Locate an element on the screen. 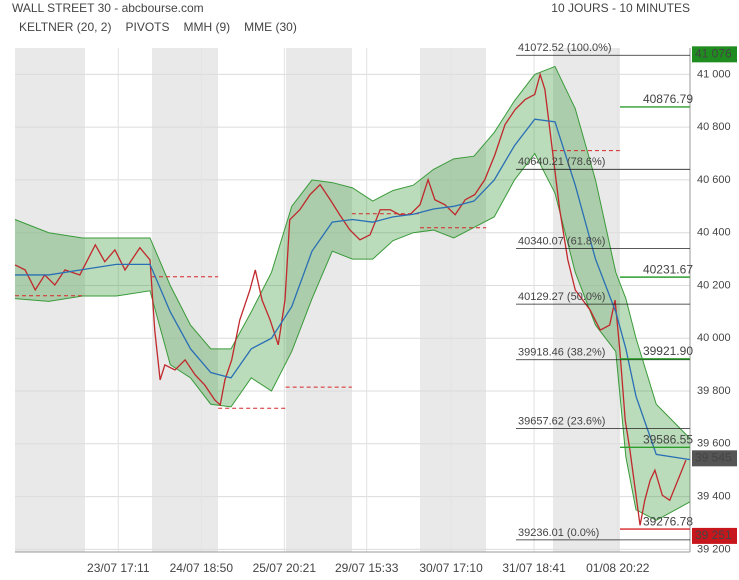  y-tick-label: 41 000 is located at coordinates (714, 74).